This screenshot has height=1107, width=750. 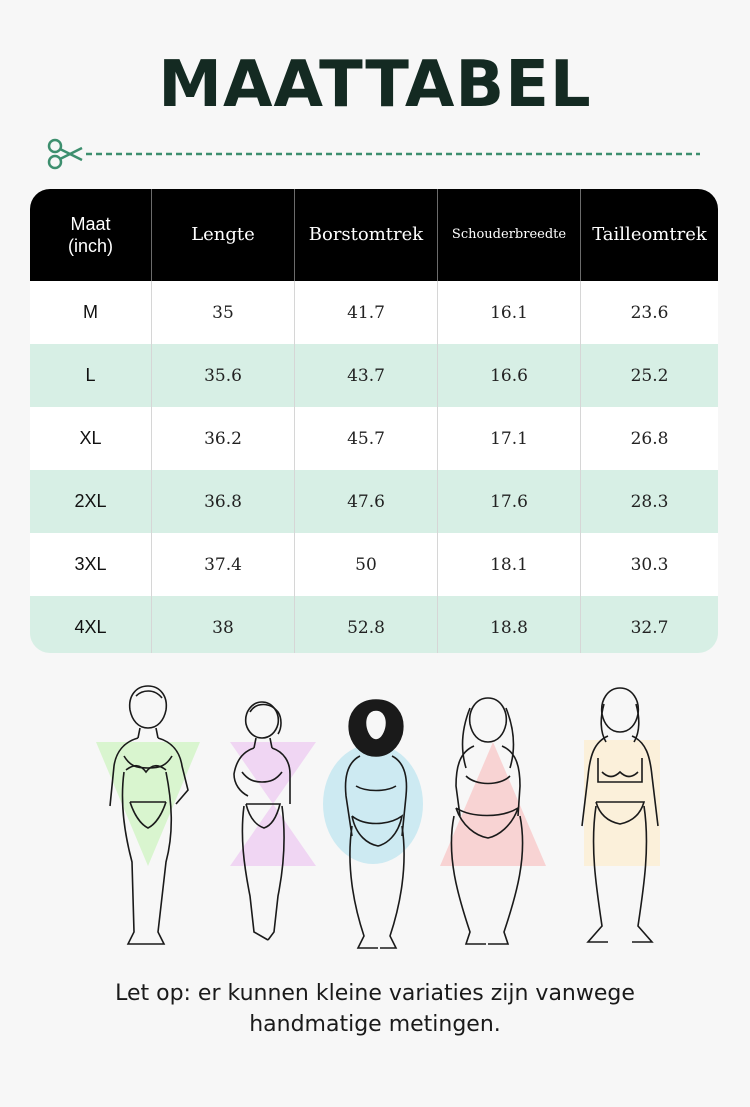 What do you see at coordinates (493, 804) in the screenshot?
I see `triangle-shape` at bounding box center [493, 804].